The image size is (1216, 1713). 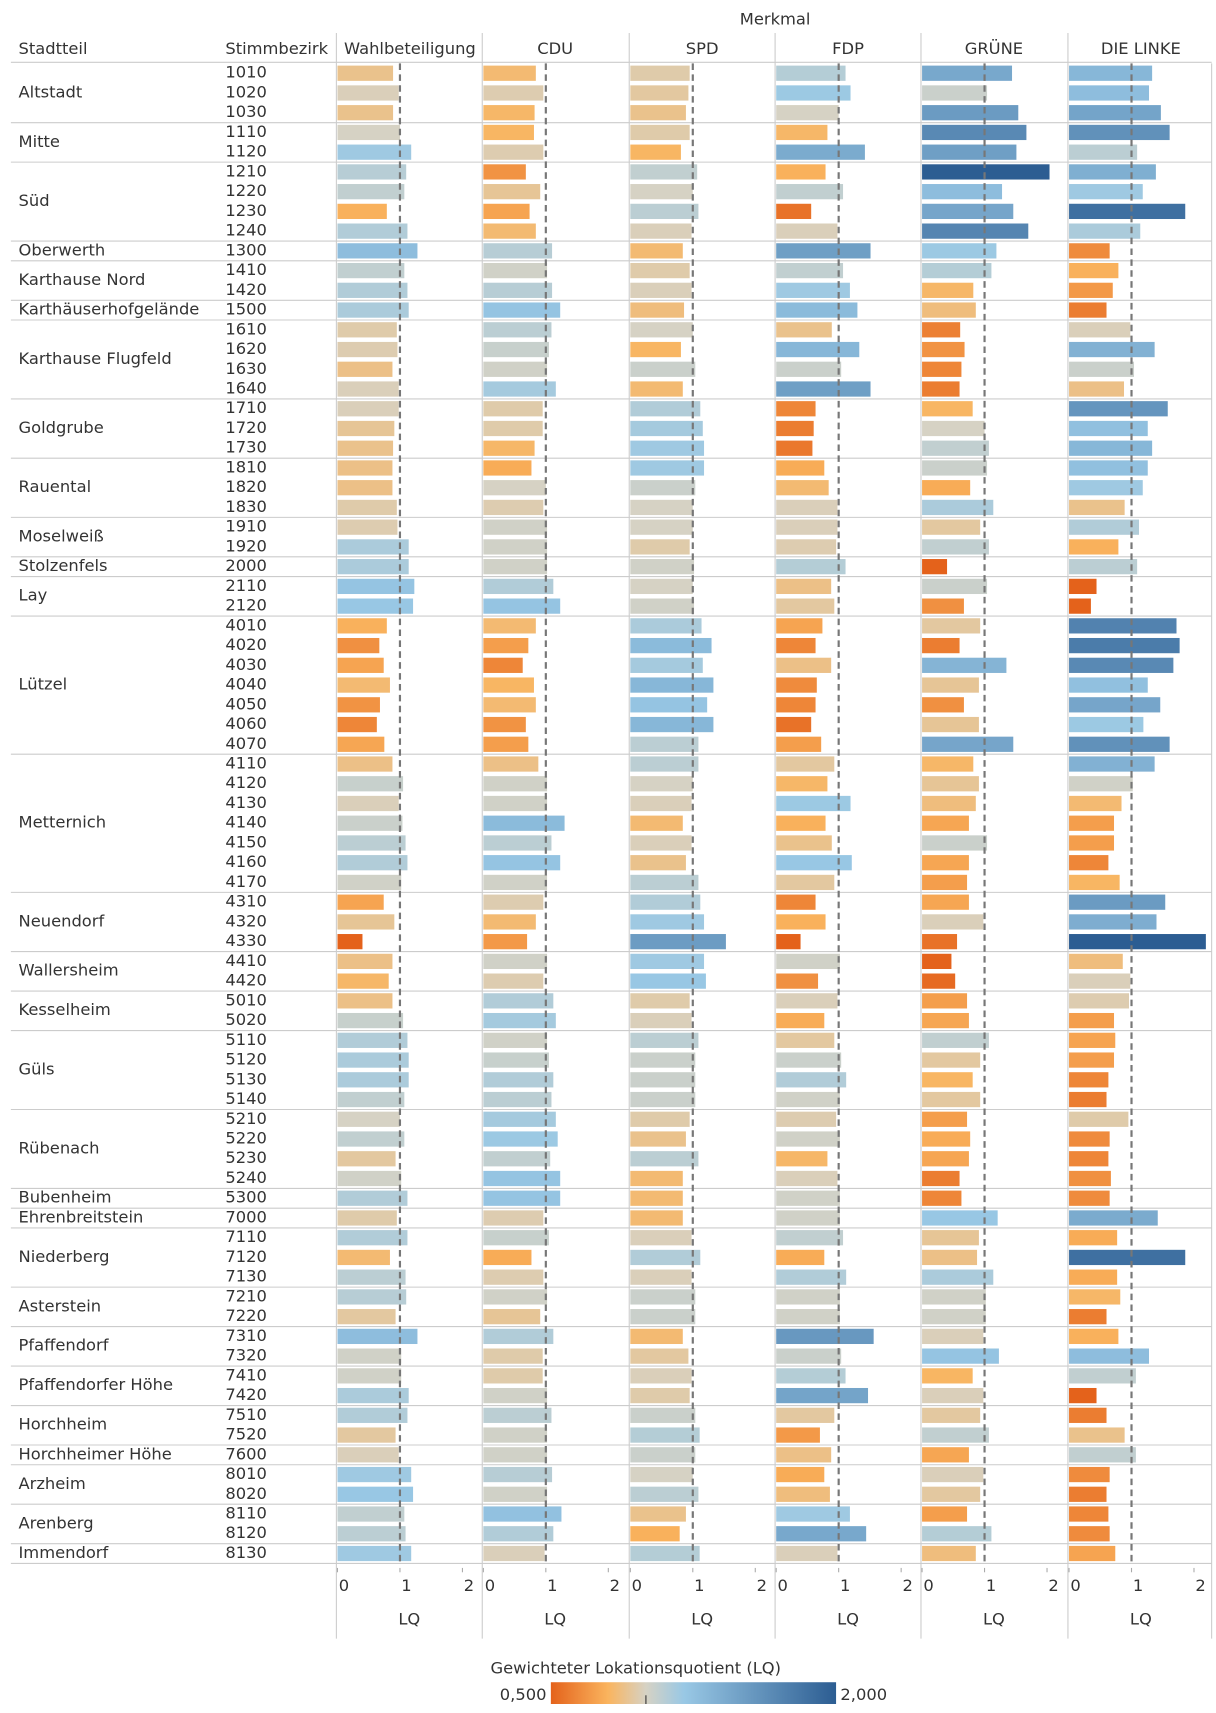 I want to click on stimmbezirk-label: 1020, so click(x=246, y=91).